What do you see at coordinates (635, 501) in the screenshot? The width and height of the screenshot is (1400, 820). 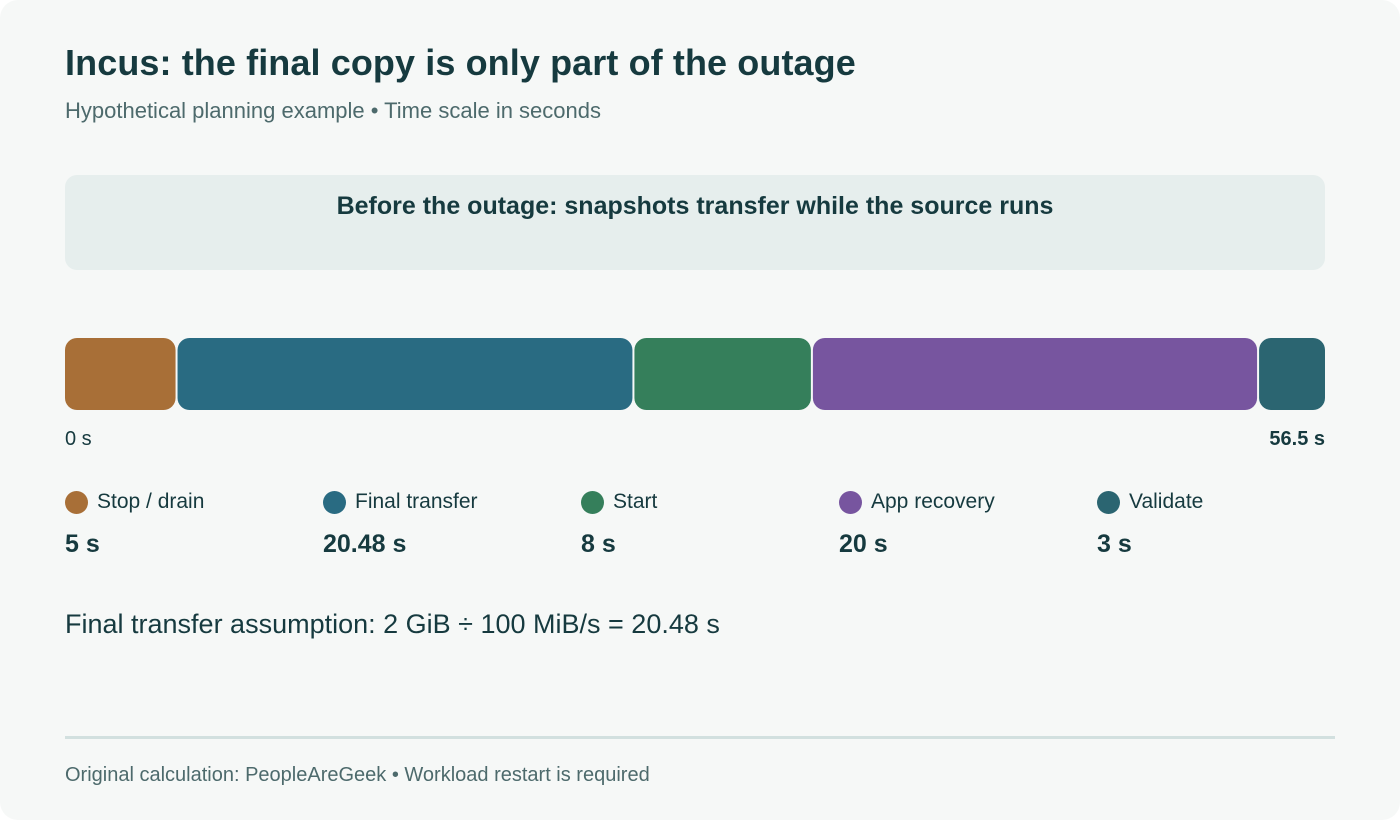 I see `legend-label: Start` at bounding box center [635, 501].